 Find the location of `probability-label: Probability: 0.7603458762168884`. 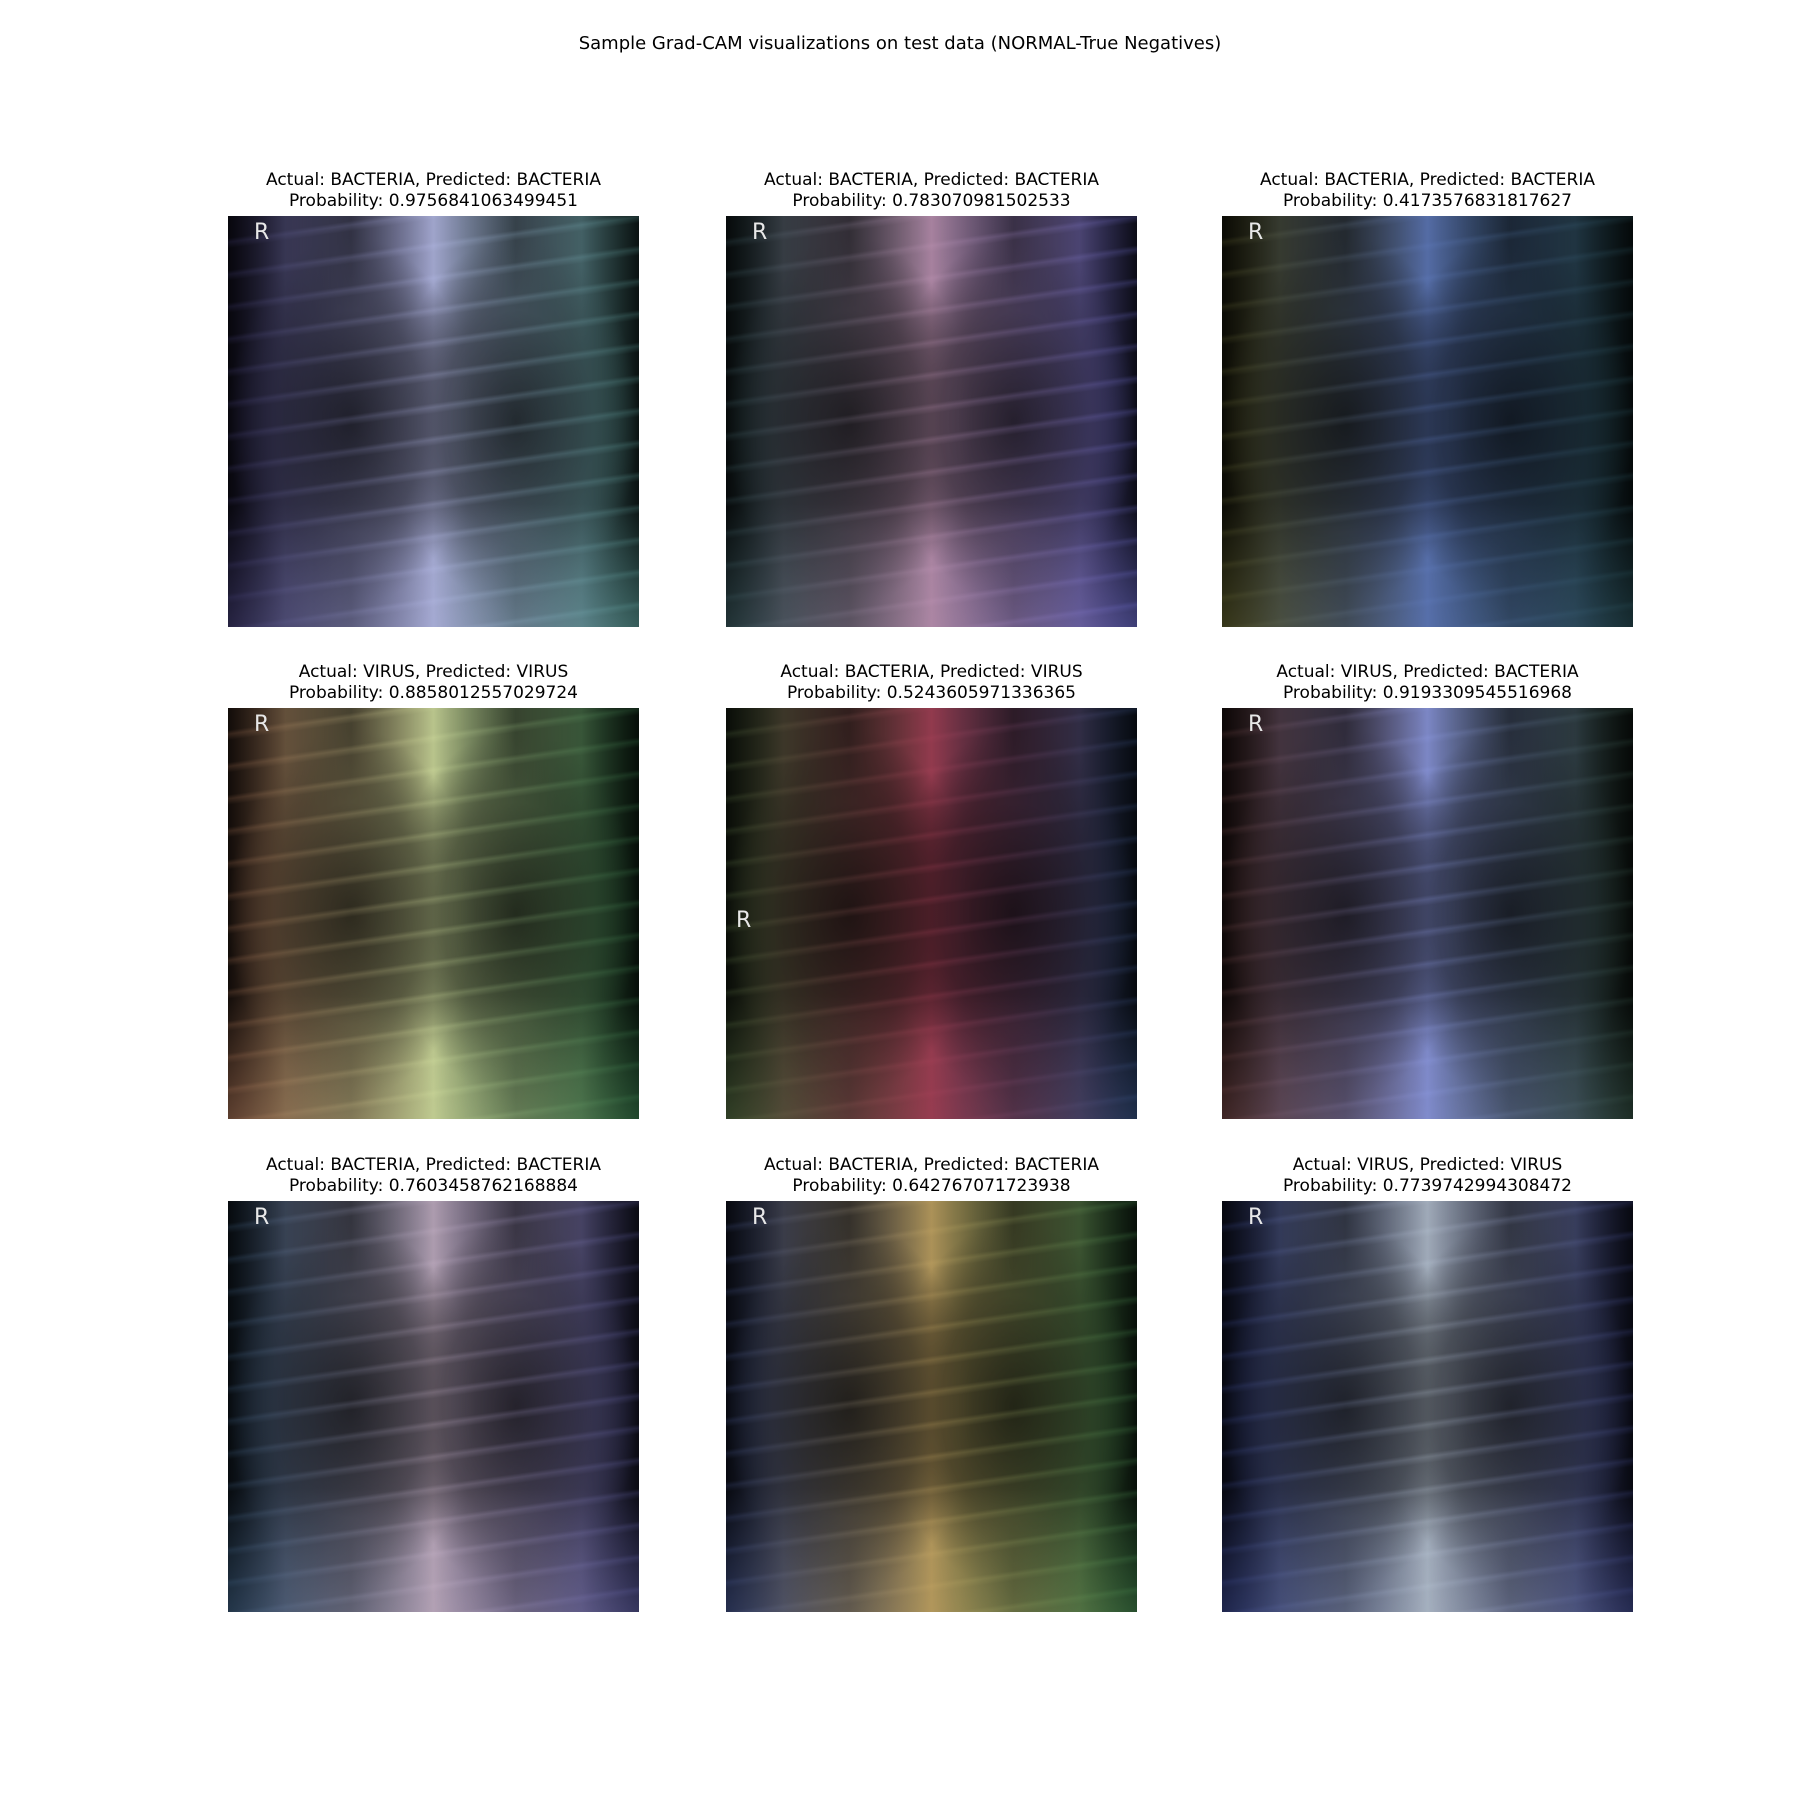

probability-label: Probability: 0.7603458762168884 is located at coordinates (433, 1186).